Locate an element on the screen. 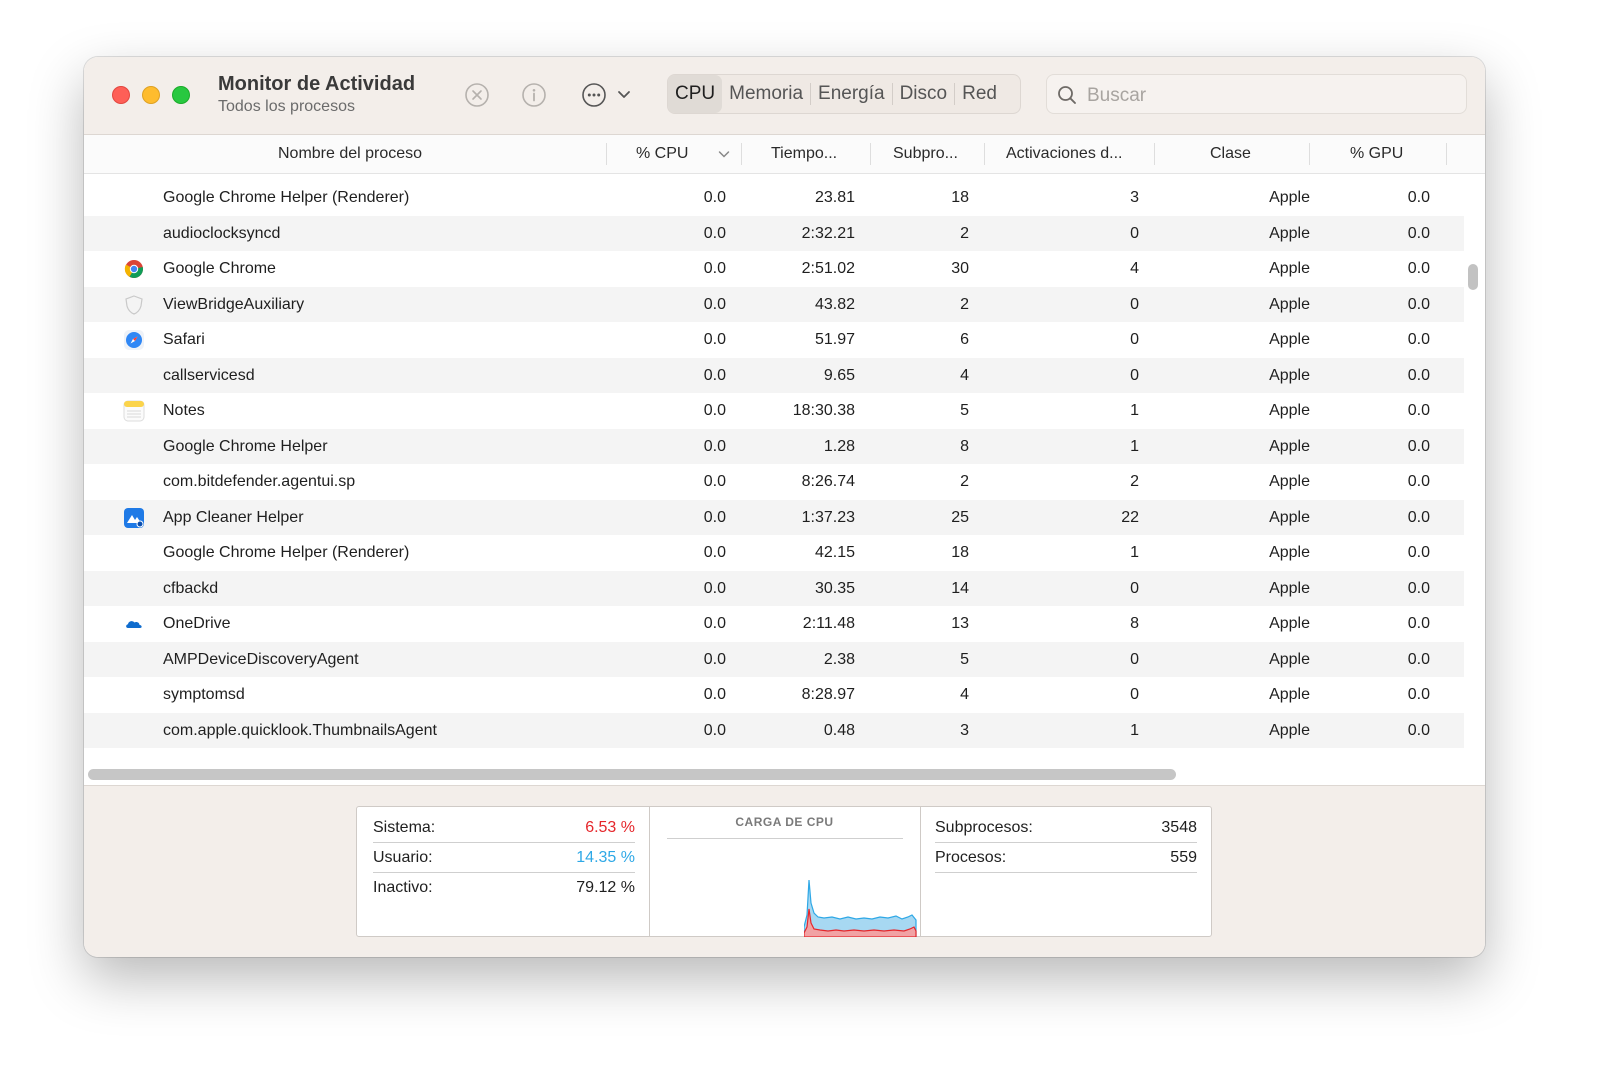 The image size is (1600, 1090). idle-wakeups: 22 is located at coordinates (1130, 517).